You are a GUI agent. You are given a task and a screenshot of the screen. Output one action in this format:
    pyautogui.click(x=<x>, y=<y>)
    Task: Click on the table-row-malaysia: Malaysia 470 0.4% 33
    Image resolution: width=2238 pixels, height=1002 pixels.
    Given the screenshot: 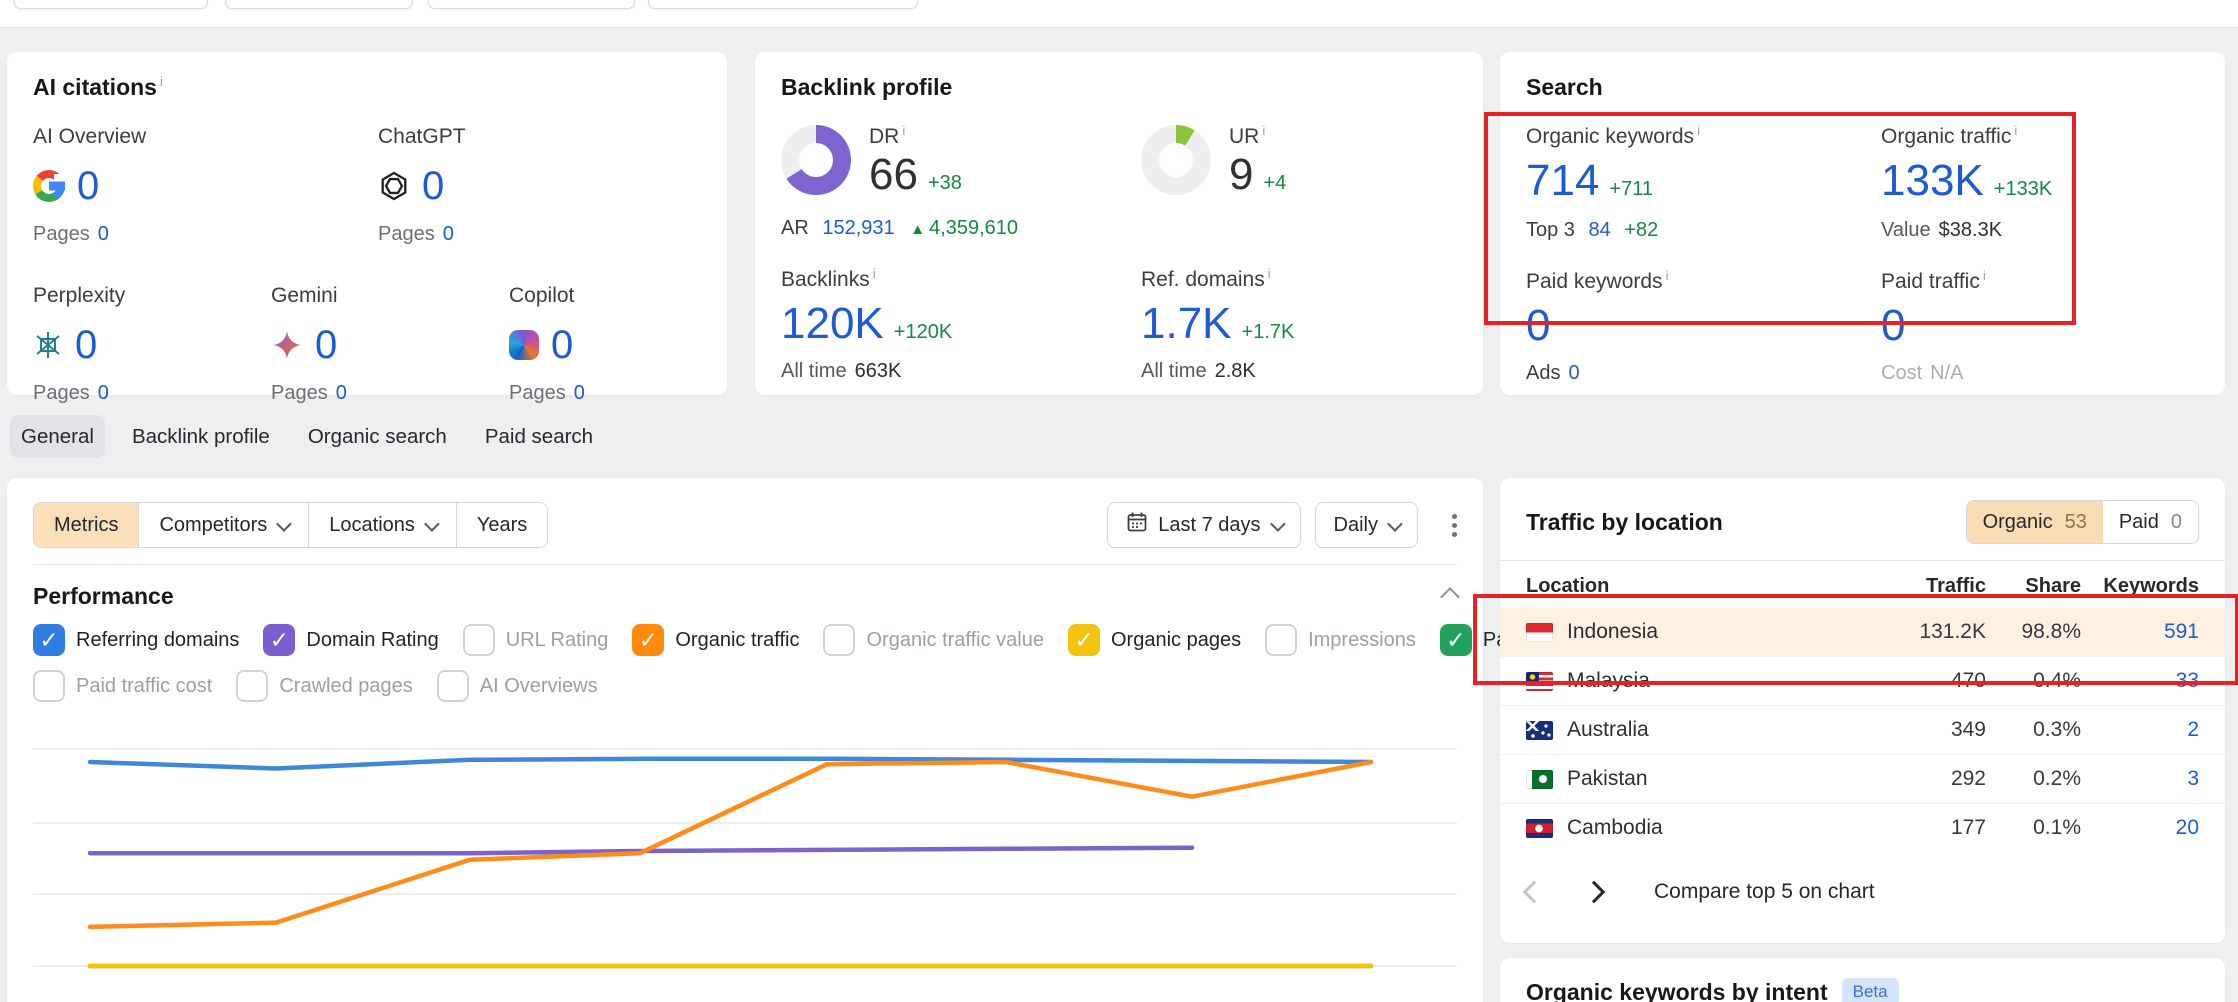 What is the action you would take?
    pyautogui.click(x=1862, y=680)
    